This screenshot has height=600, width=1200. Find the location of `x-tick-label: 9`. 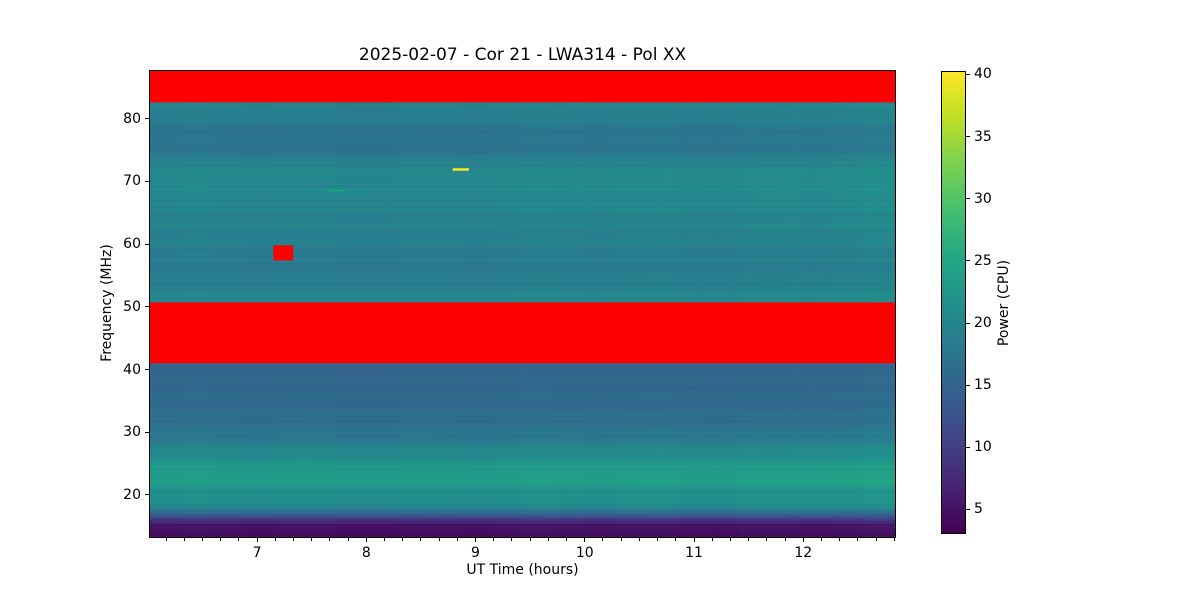

x-tick-label: 9 is located at coordinates (475, 553).